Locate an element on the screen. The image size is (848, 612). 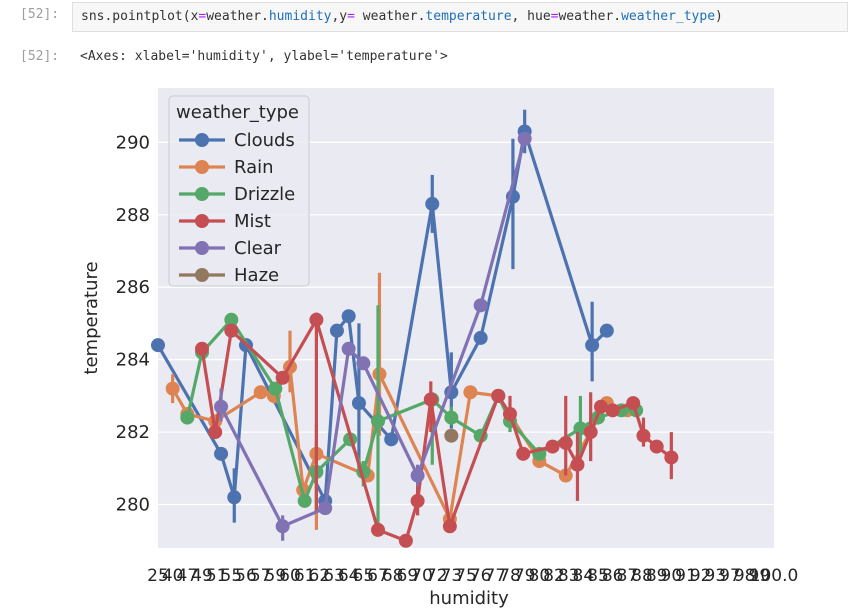
code-token: ) is located at coordinates (719, 16).